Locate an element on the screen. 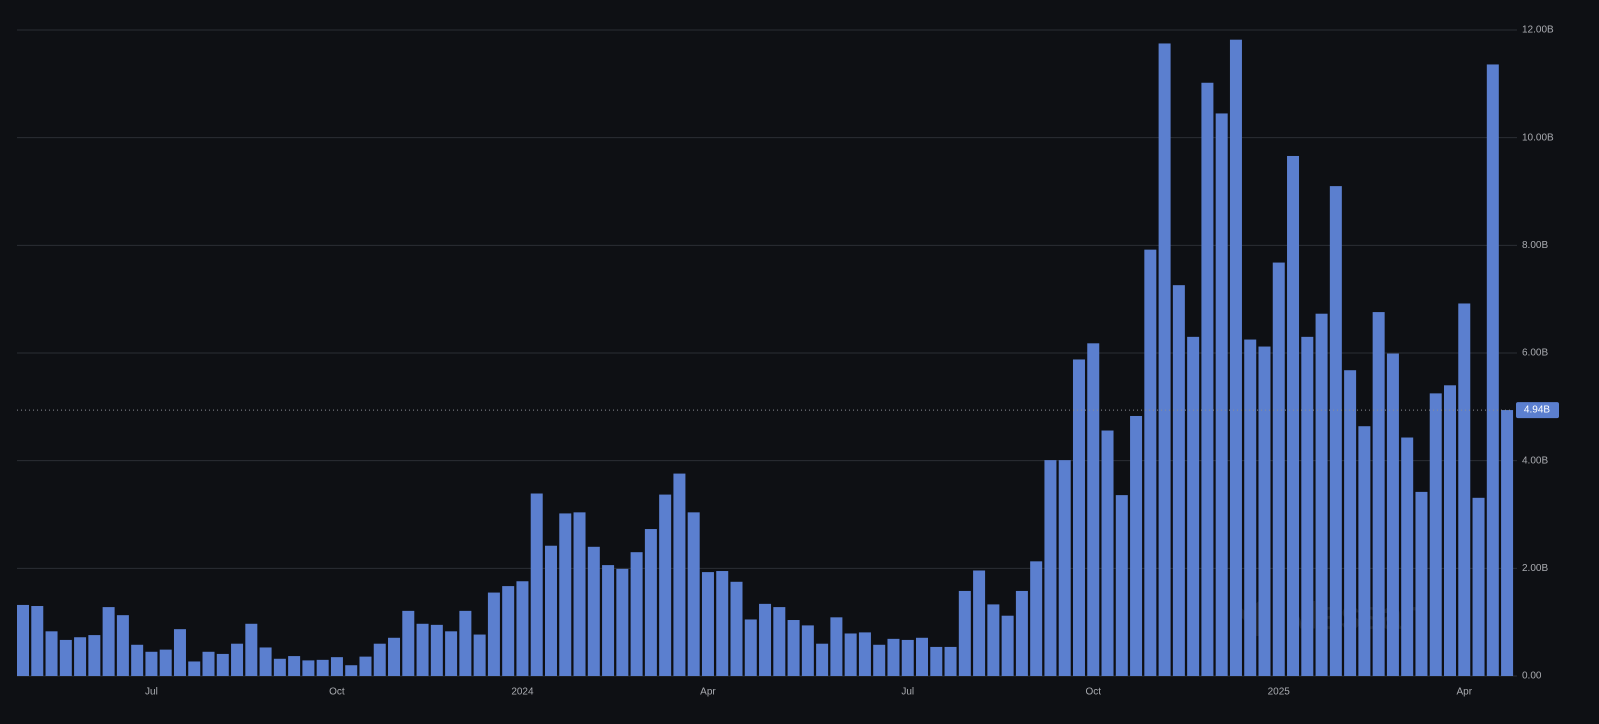 The width and height of the screenshot is (1599, 724). y-tick-label: 0.00 is located at coordinates (1532, 676).